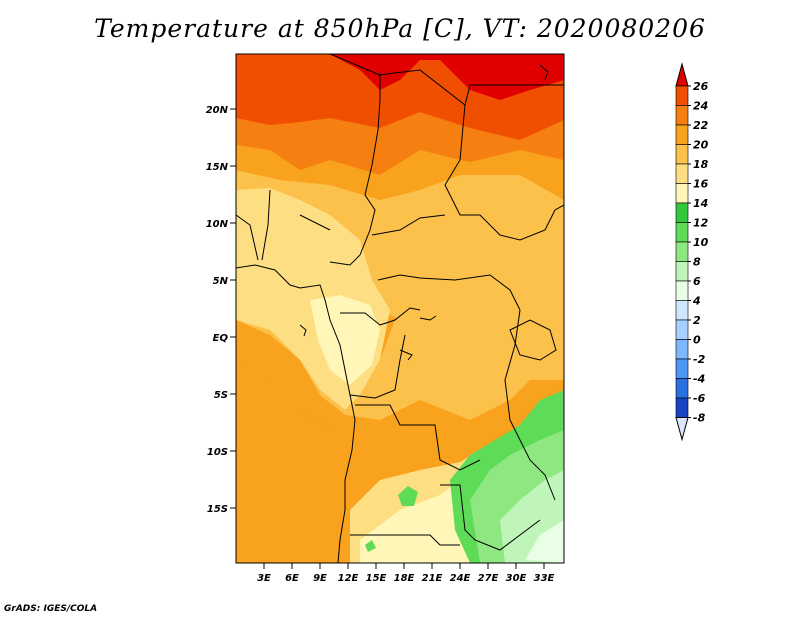 The width and height of the screenshot is (800, 618). Describe the element at coordinates (217, 509) in the screenshot. I see `y-tick-label: 15S` at that location.